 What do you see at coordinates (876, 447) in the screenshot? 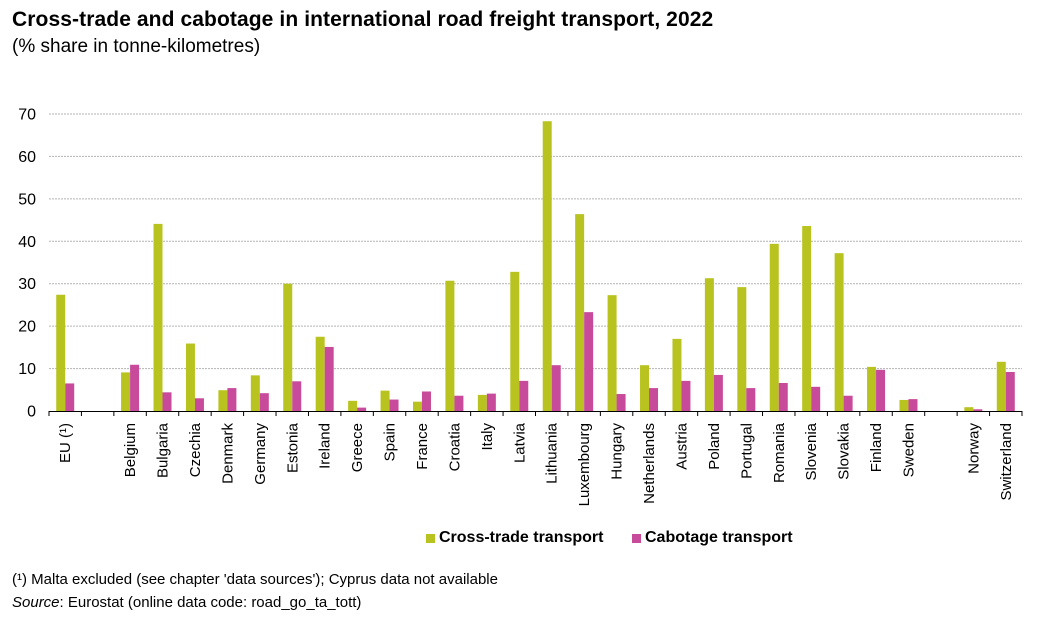
I see `x-tick-label: Finland` at bounding box center [876, 447].